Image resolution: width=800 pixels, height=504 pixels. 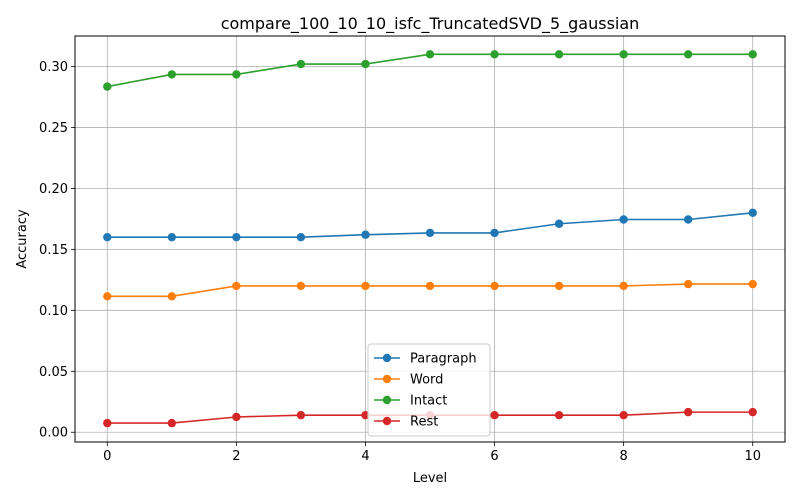 I want to click on legend-item-intact: Intact, so click(x=410, y=401).